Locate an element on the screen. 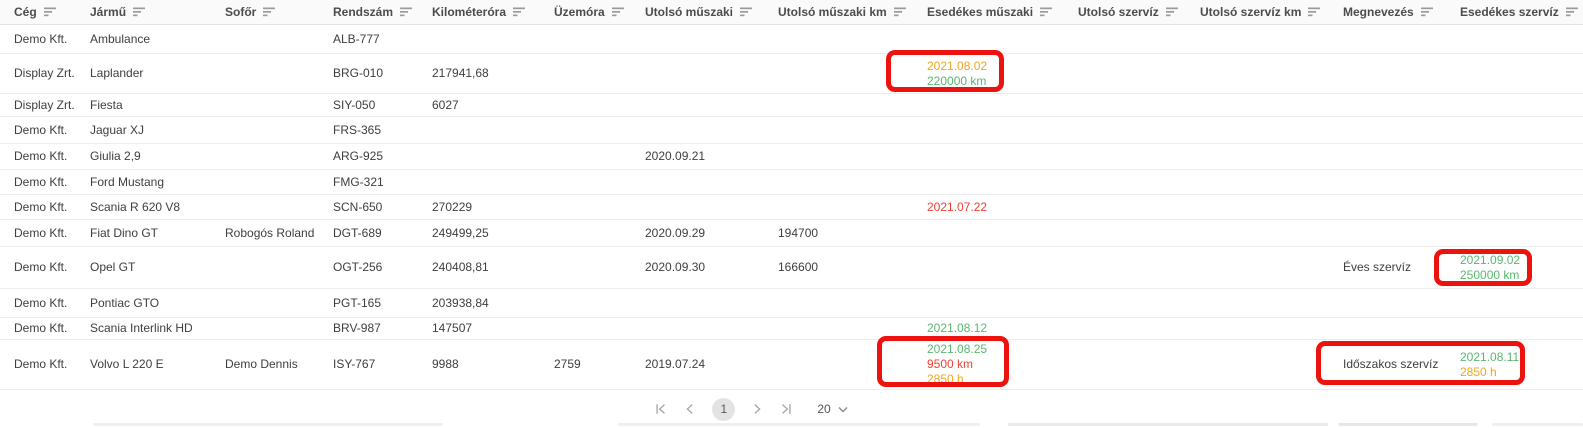 The width and height of the screenshot is (1583, 428). column-header-utolso_muszaki: Utolsó műszaki is located at coordinates (697, 12).